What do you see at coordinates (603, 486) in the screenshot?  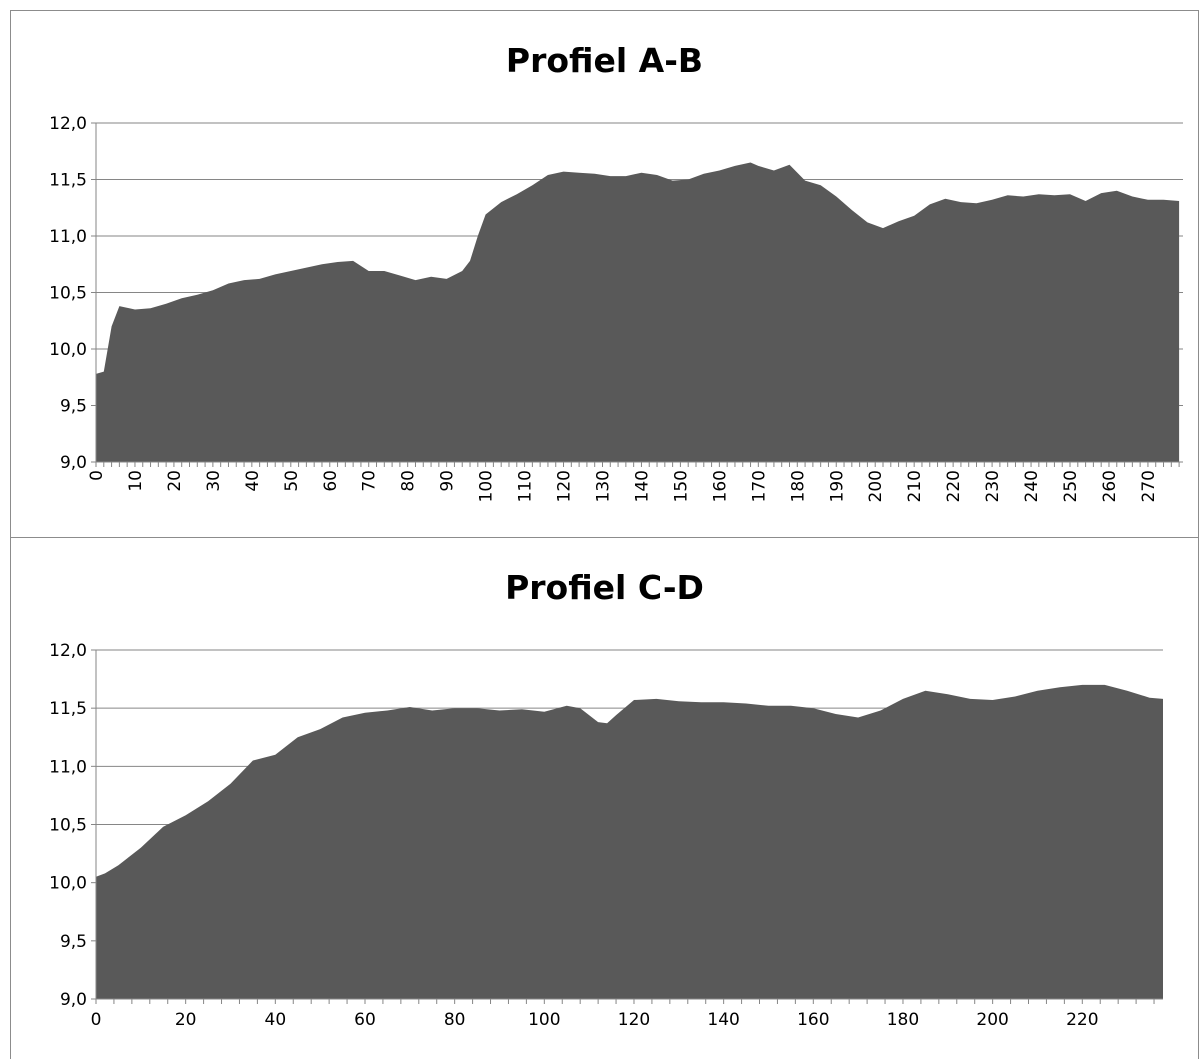 I see `x-tick-label: 130` at bounding box center [603, 486].